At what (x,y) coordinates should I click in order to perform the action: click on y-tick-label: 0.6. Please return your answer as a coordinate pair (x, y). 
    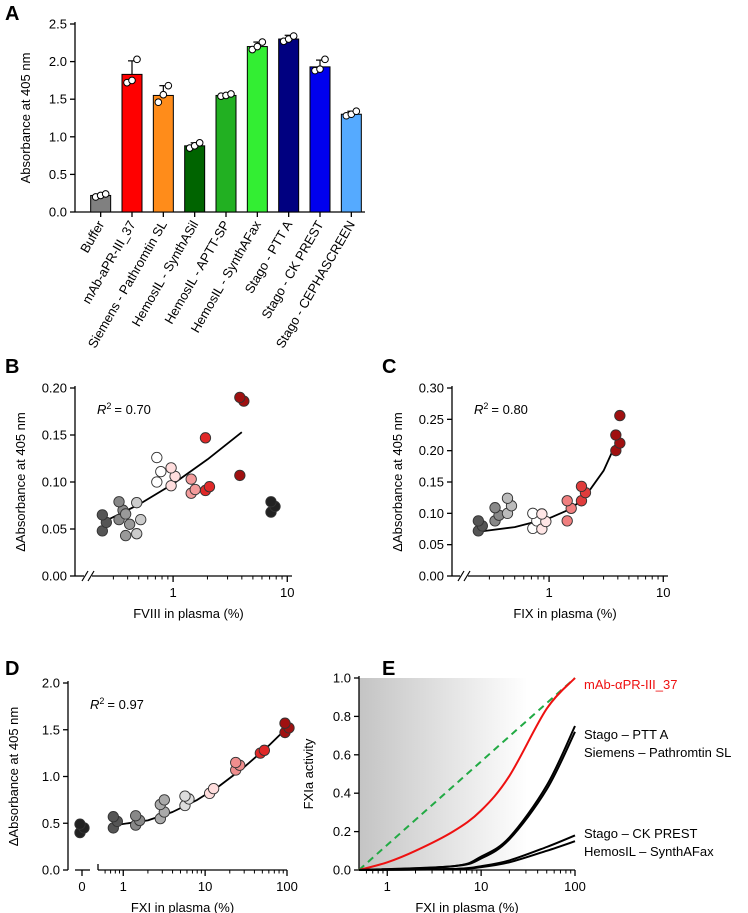
    Looking at the image, I should click on (342, 754).